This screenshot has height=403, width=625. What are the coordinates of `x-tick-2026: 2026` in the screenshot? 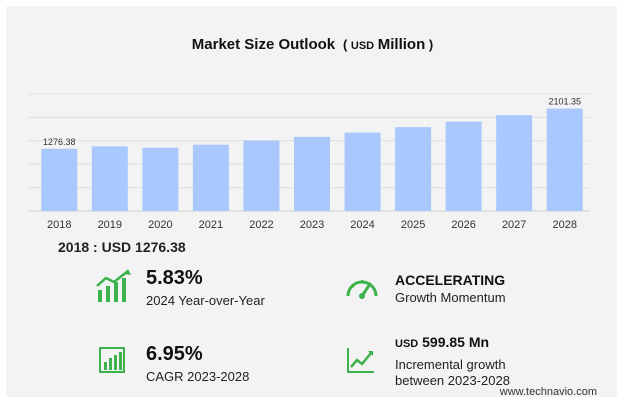 It's located at (463, 225).